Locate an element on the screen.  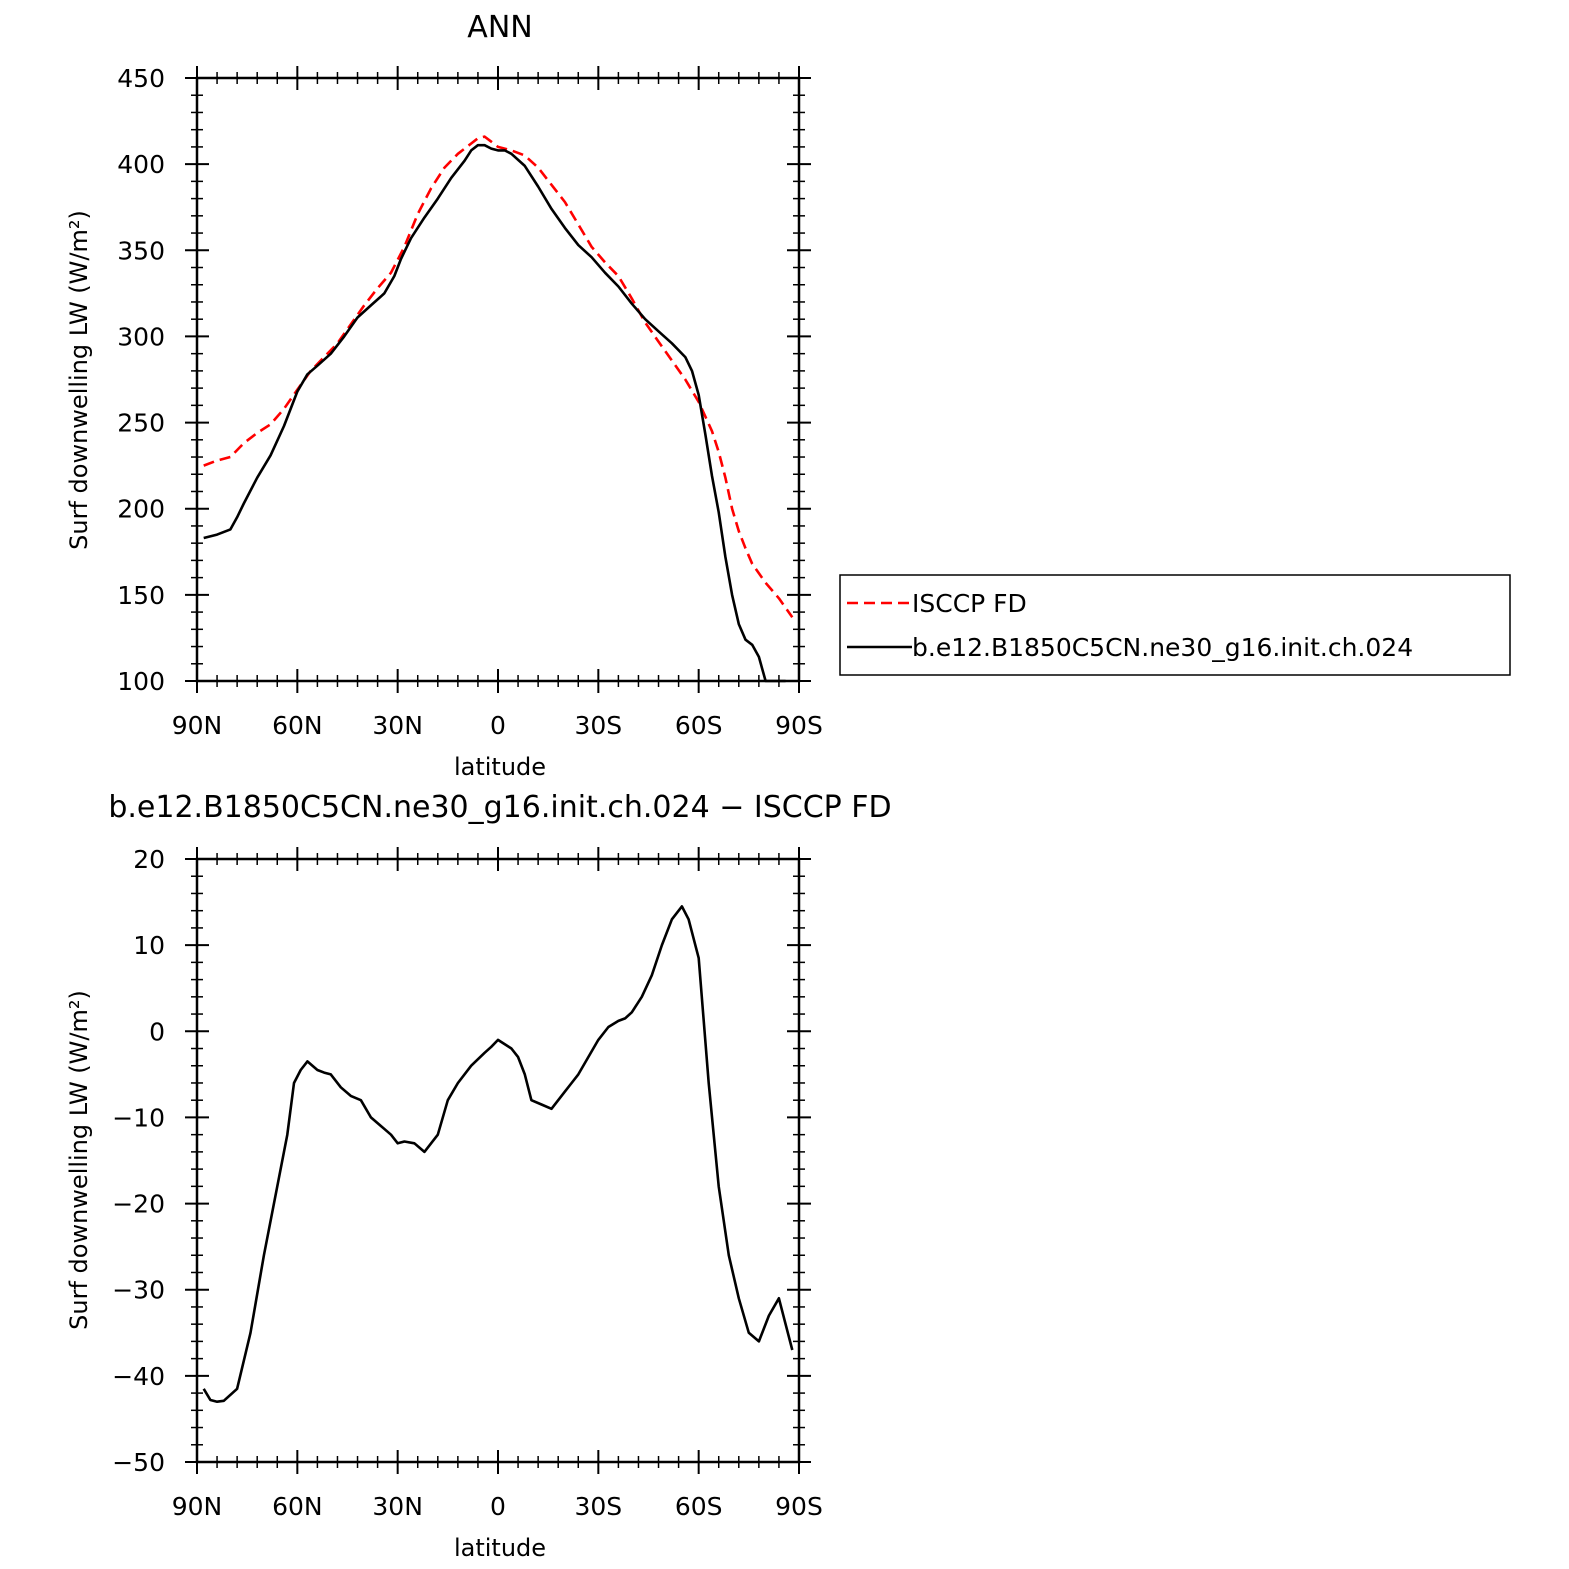
y-tick-label: −10 is located at coordinates (138, 1117).